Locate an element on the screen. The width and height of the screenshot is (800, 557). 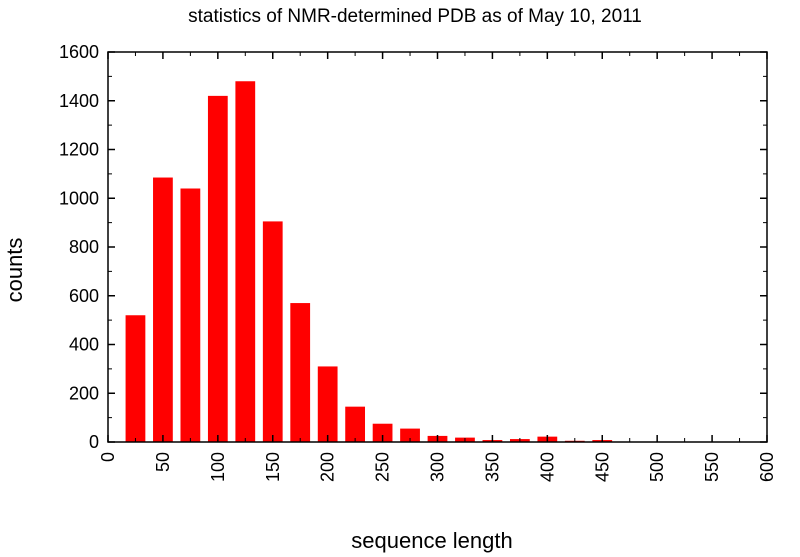
y-tick-label: 1200 is located at coordinates (79, 150).